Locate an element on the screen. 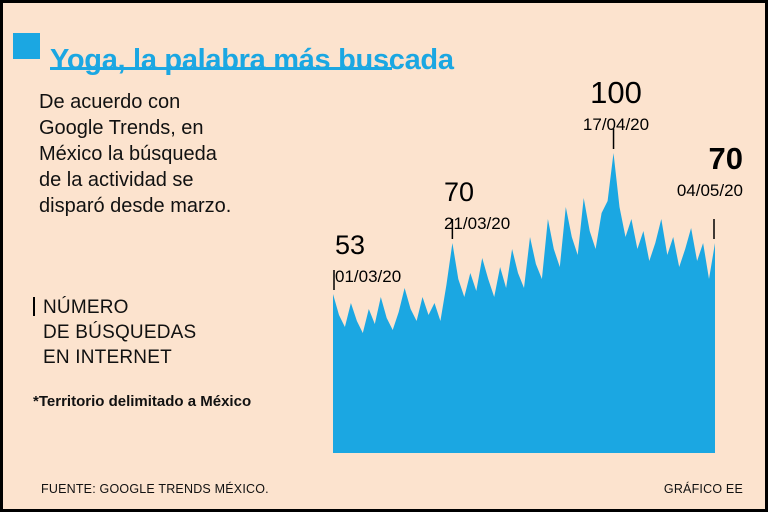  annotation-01-03: 53 01/03/20 is located at coordinates (368, 259).